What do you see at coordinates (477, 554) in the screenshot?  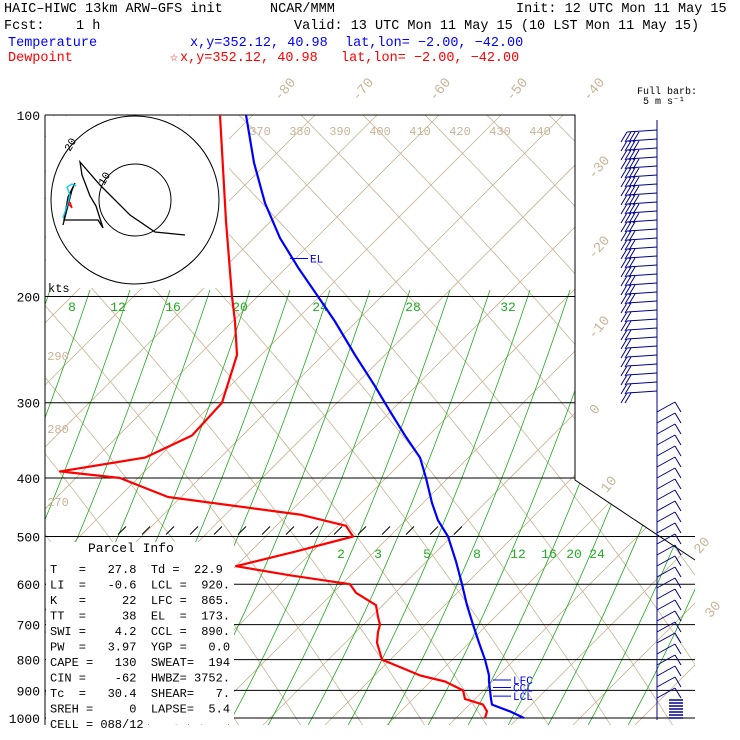 I see `mixing-ratio-label: 8` at bounding box center [477, 554].